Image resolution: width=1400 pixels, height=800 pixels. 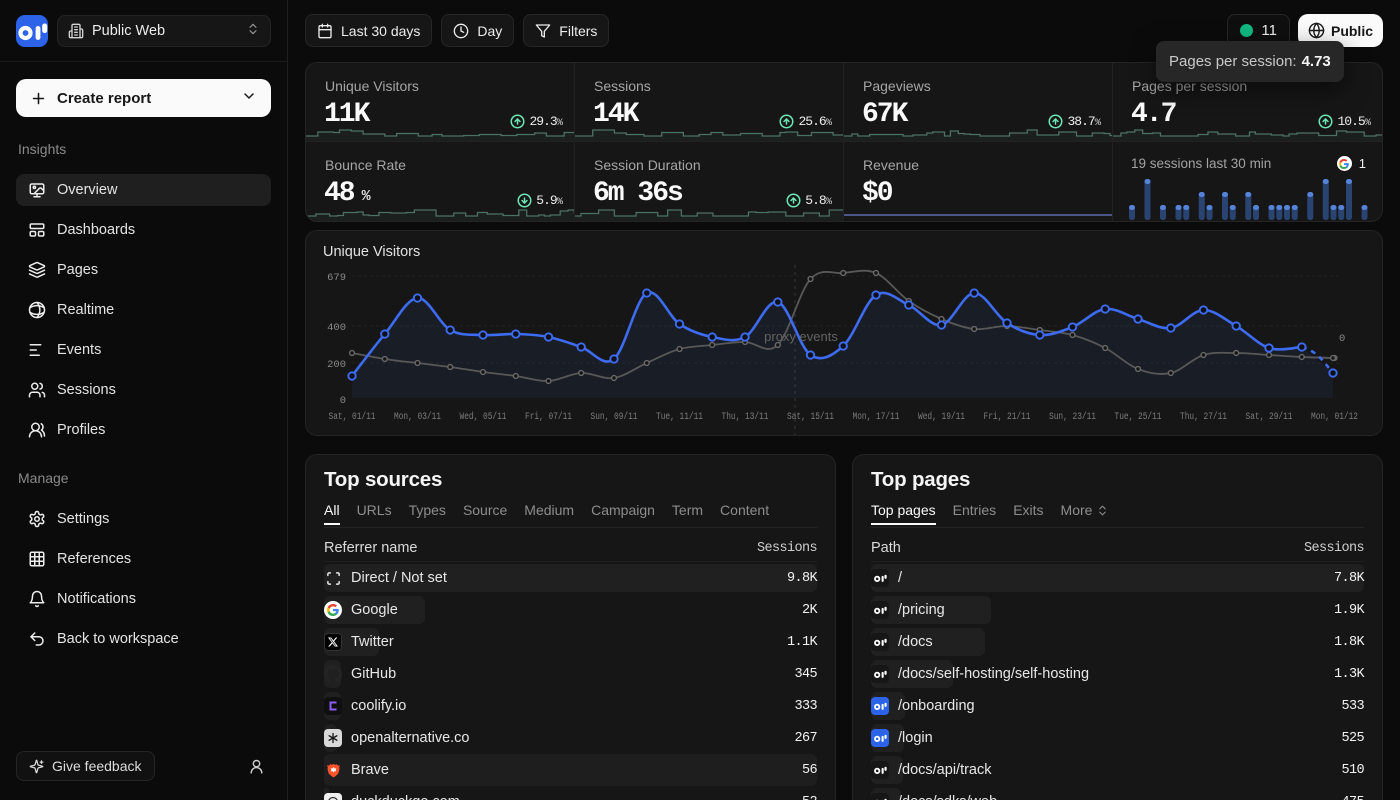 What do you see at coordinates (941, 417) in the screenshot?
I see `svg-text: Wed, 19/11` at bounding box center [941, 417].